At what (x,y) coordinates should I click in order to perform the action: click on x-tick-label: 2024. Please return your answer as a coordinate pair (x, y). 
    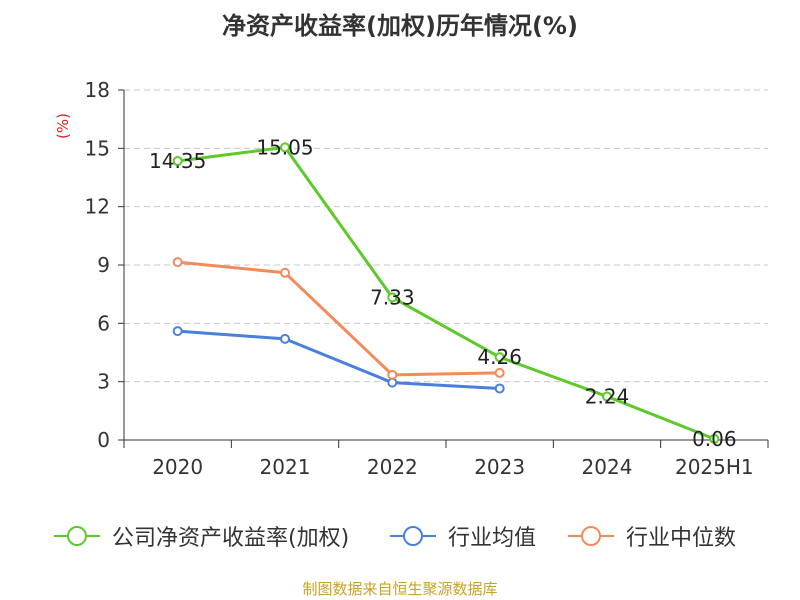
    Looking at the image, I should click on (607, 467).